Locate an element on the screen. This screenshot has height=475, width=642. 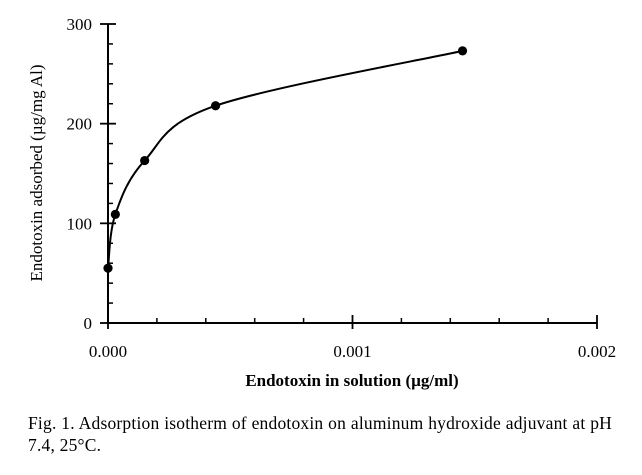
x-axis-label-text: Endotoxin in solution (µg/ml) is located at coordinates (351, 380).